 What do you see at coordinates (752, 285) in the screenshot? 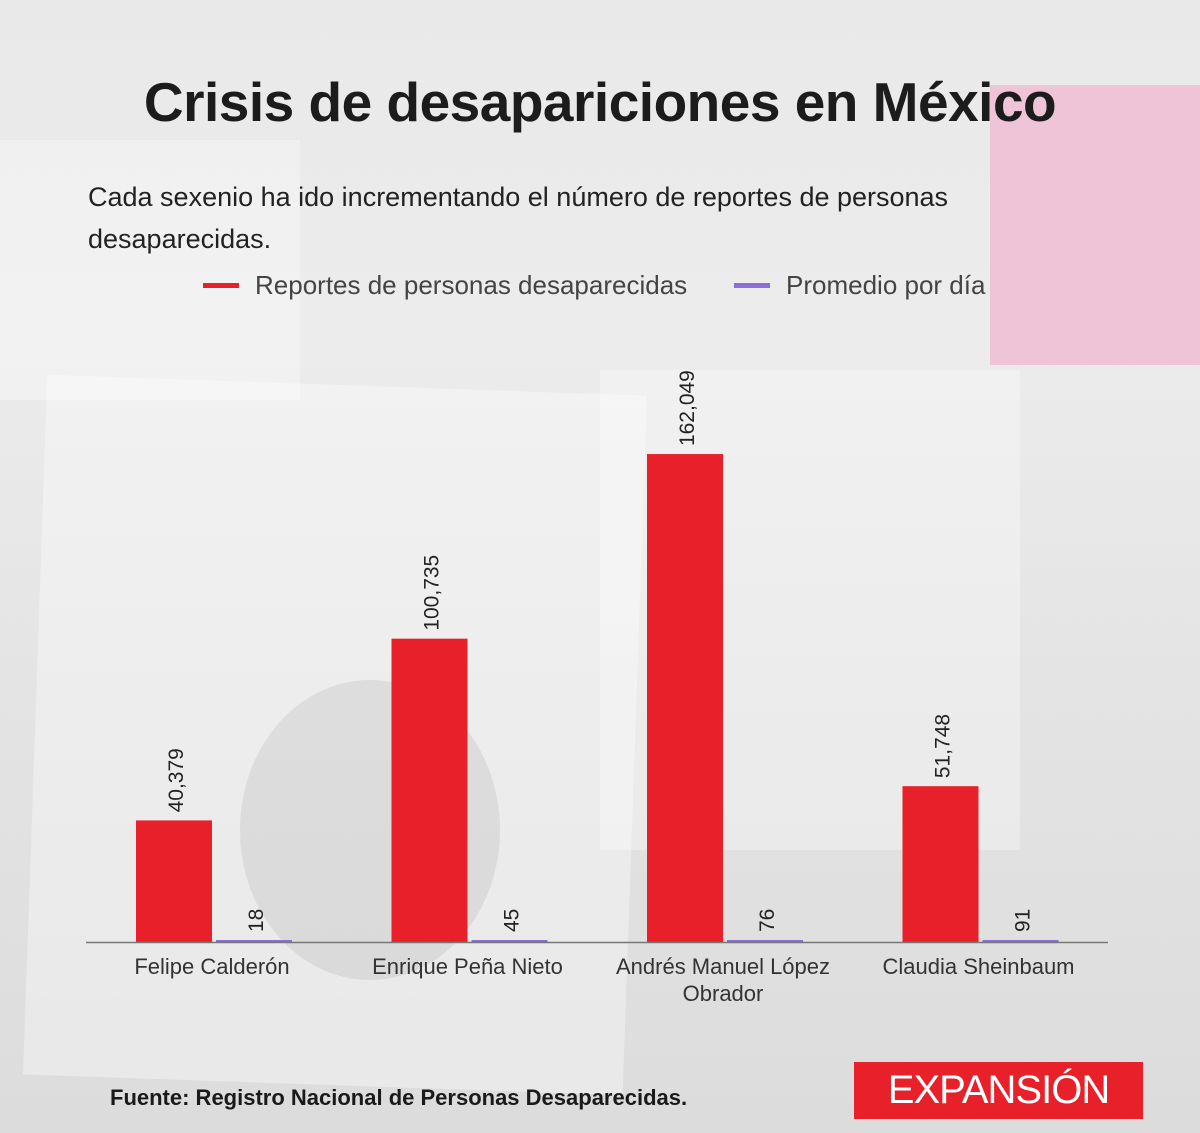
I see `legend-swatch-purple` at bounding box center [752, 285].